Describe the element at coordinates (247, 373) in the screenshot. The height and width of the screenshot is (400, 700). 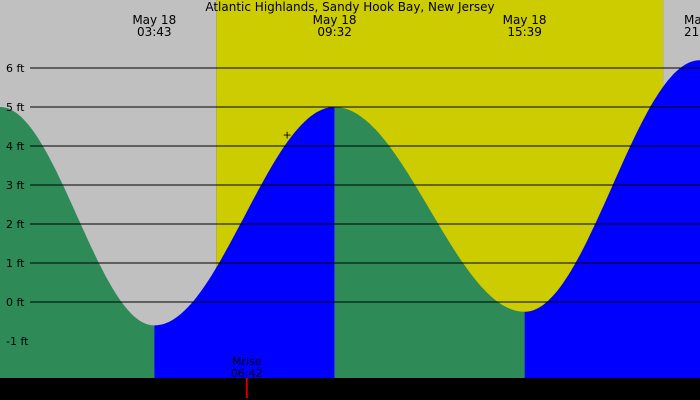
I see `moonrise-time: 06:42` at that location.